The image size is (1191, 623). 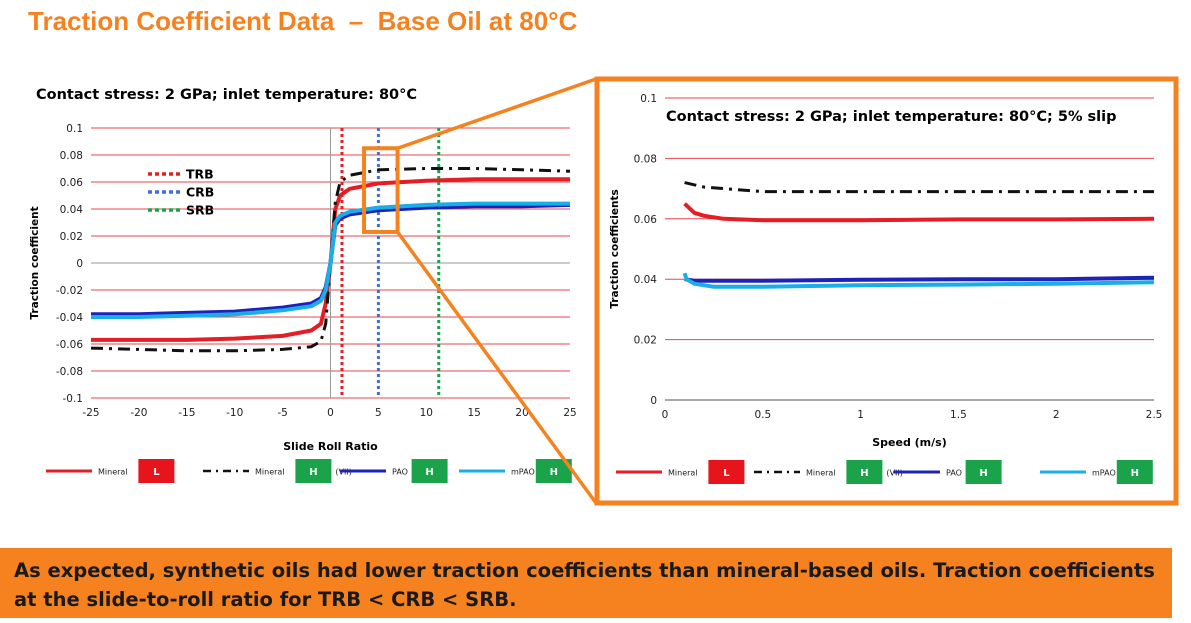 I want to click on x-tick-label: 25, so click(x=569, y=413).